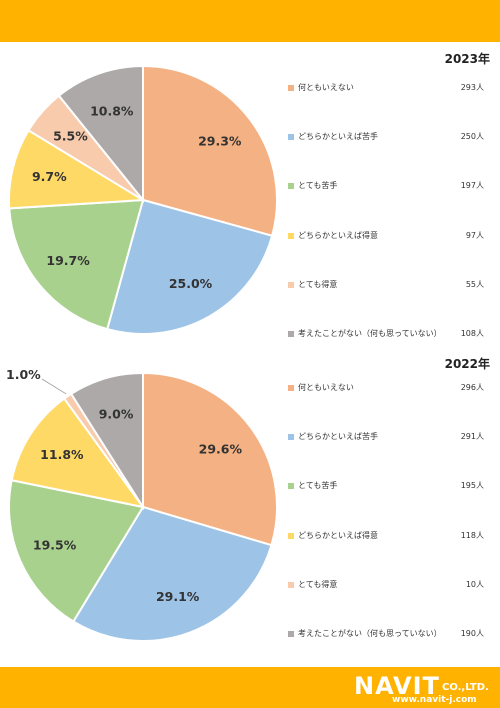 This screenshot has width=500, height=708. What do you see at coordinates (54, 386) in the screenshot?
I see `leader-line` at bounding box center [54, 386].